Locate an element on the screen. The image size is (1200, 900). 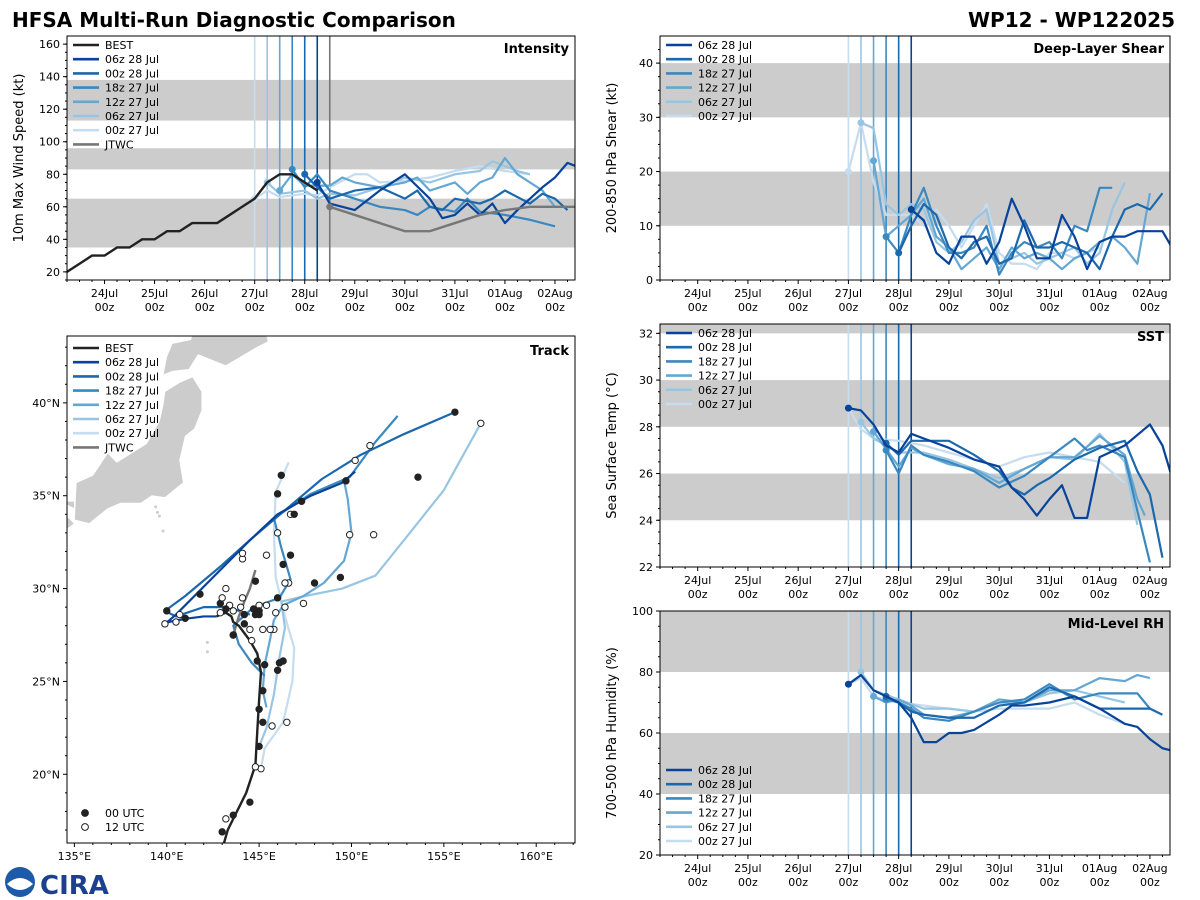
sst-ytick-label: 24 is located at coordinates (646, 520).